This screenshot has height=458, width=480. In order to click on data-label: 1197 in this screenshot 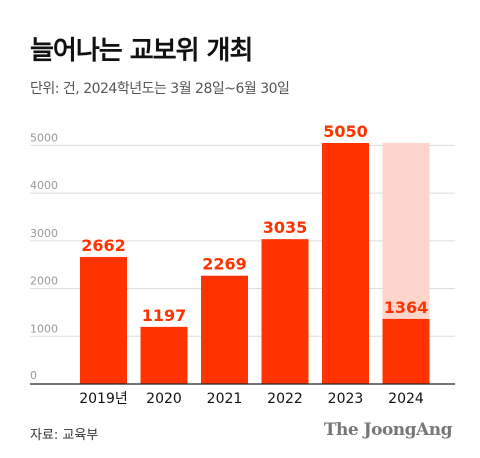, I will do `click(164, 315)`.